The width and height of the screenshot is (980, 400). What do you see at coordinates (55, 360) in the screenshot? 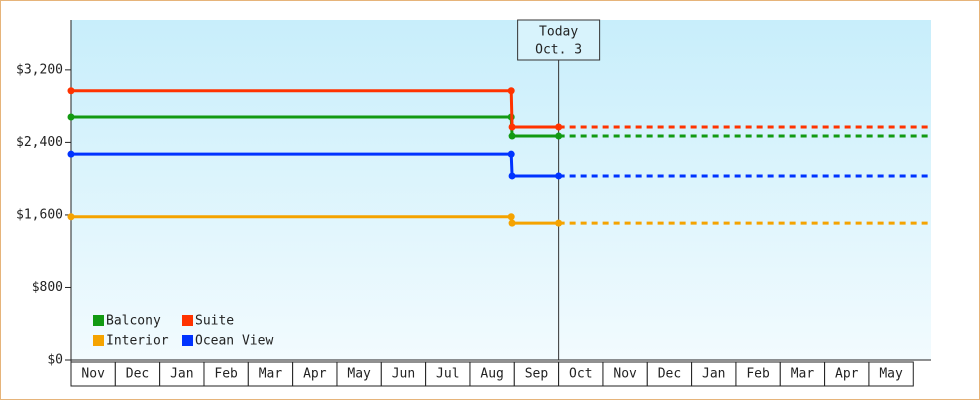
I see `y-tick-label: $0` at bounding box center [55, 360].